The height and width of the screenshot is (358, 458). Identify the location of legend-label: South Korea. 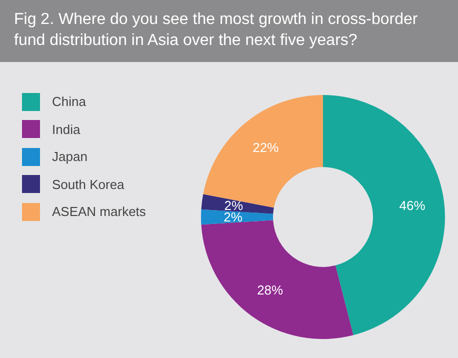
(88, 184).